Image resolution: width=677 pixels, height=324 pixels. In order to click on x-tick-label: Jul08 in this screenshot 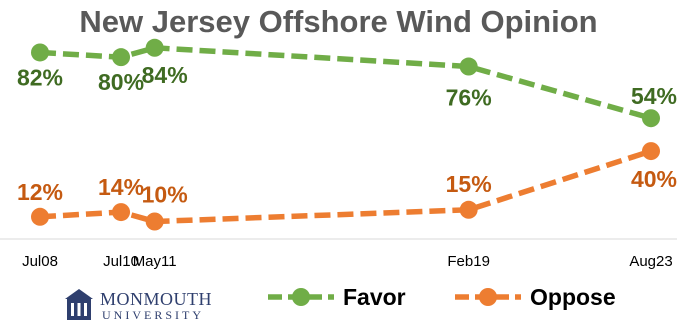, I will do `click(40, 261)`.